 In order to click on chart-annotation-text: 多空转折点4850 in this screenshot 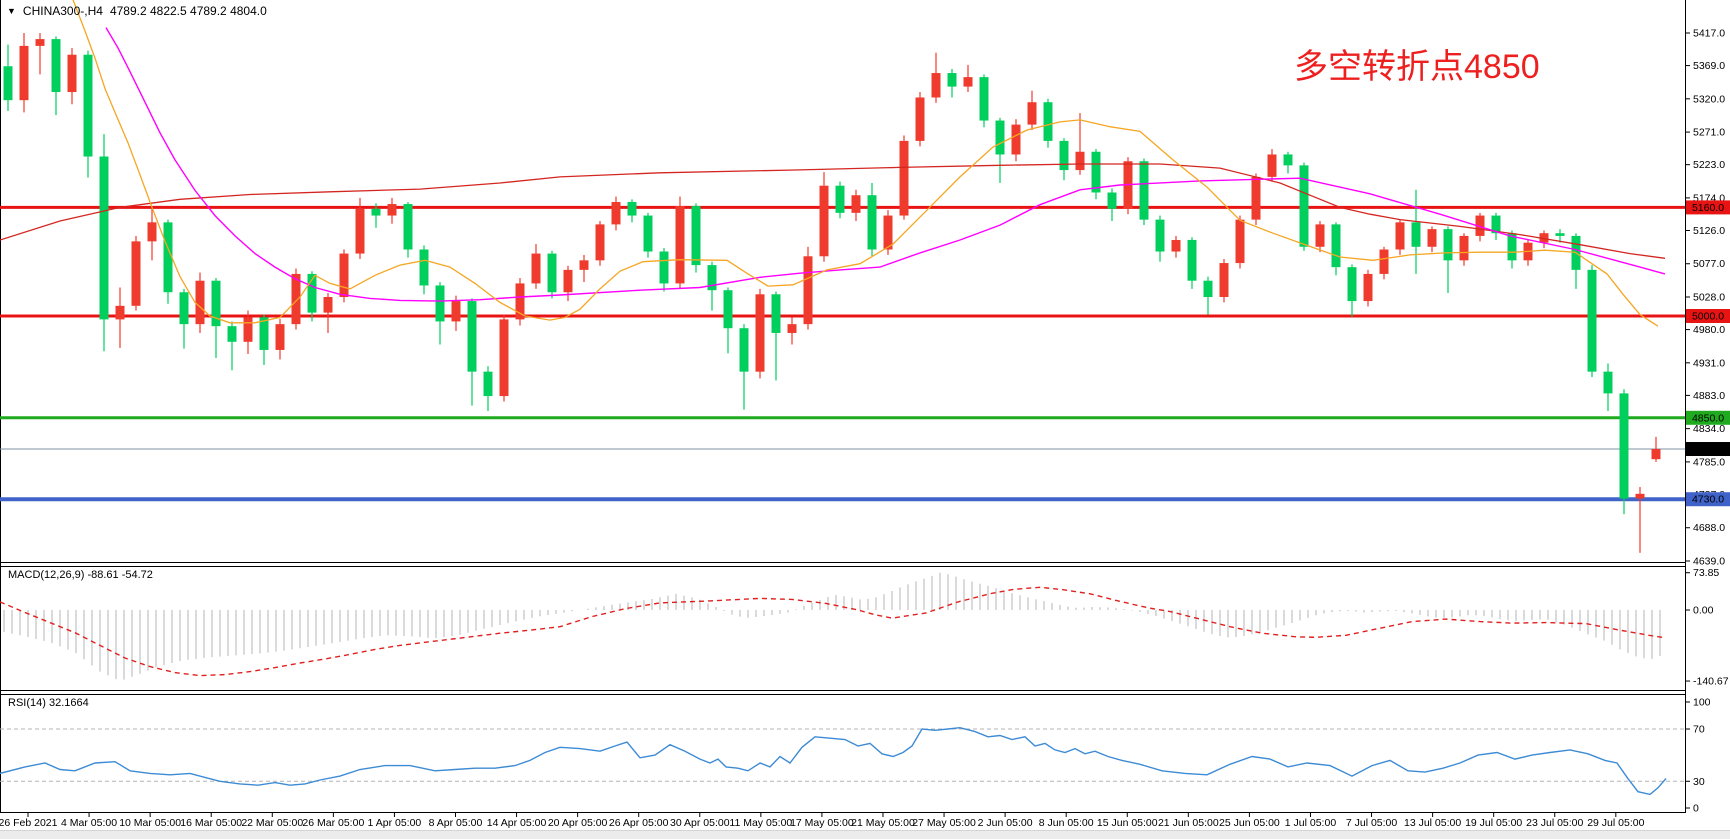, I will do `click(1417, 67)`.